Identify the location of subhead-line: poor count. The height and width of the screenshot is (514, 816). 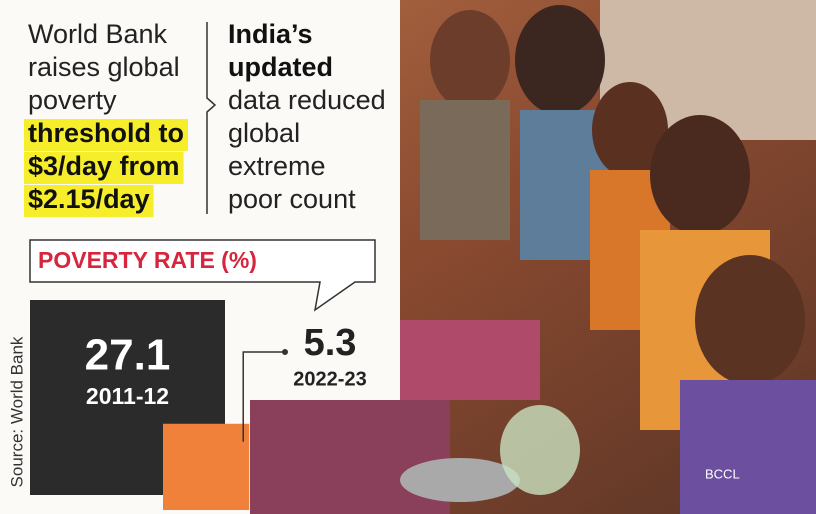
(292, 199).